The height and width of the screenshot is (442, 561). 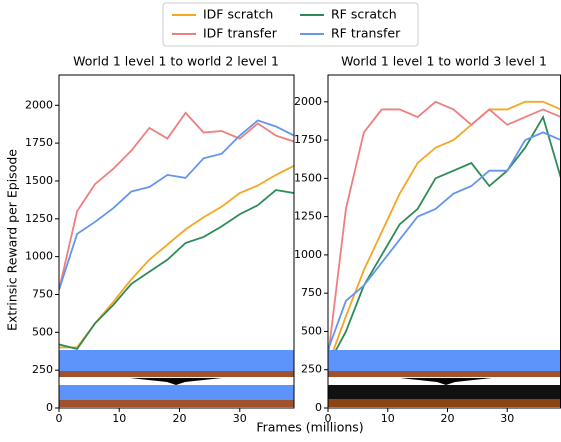 I want to click on legend-label: RF transfer, so click(x=366, y=33).